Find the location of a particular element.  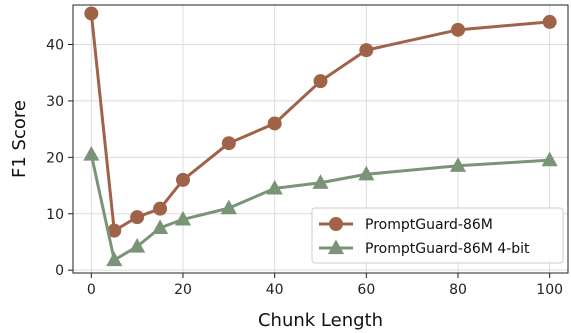

x-tick-label: 40 is located at coordinates (275, 290).